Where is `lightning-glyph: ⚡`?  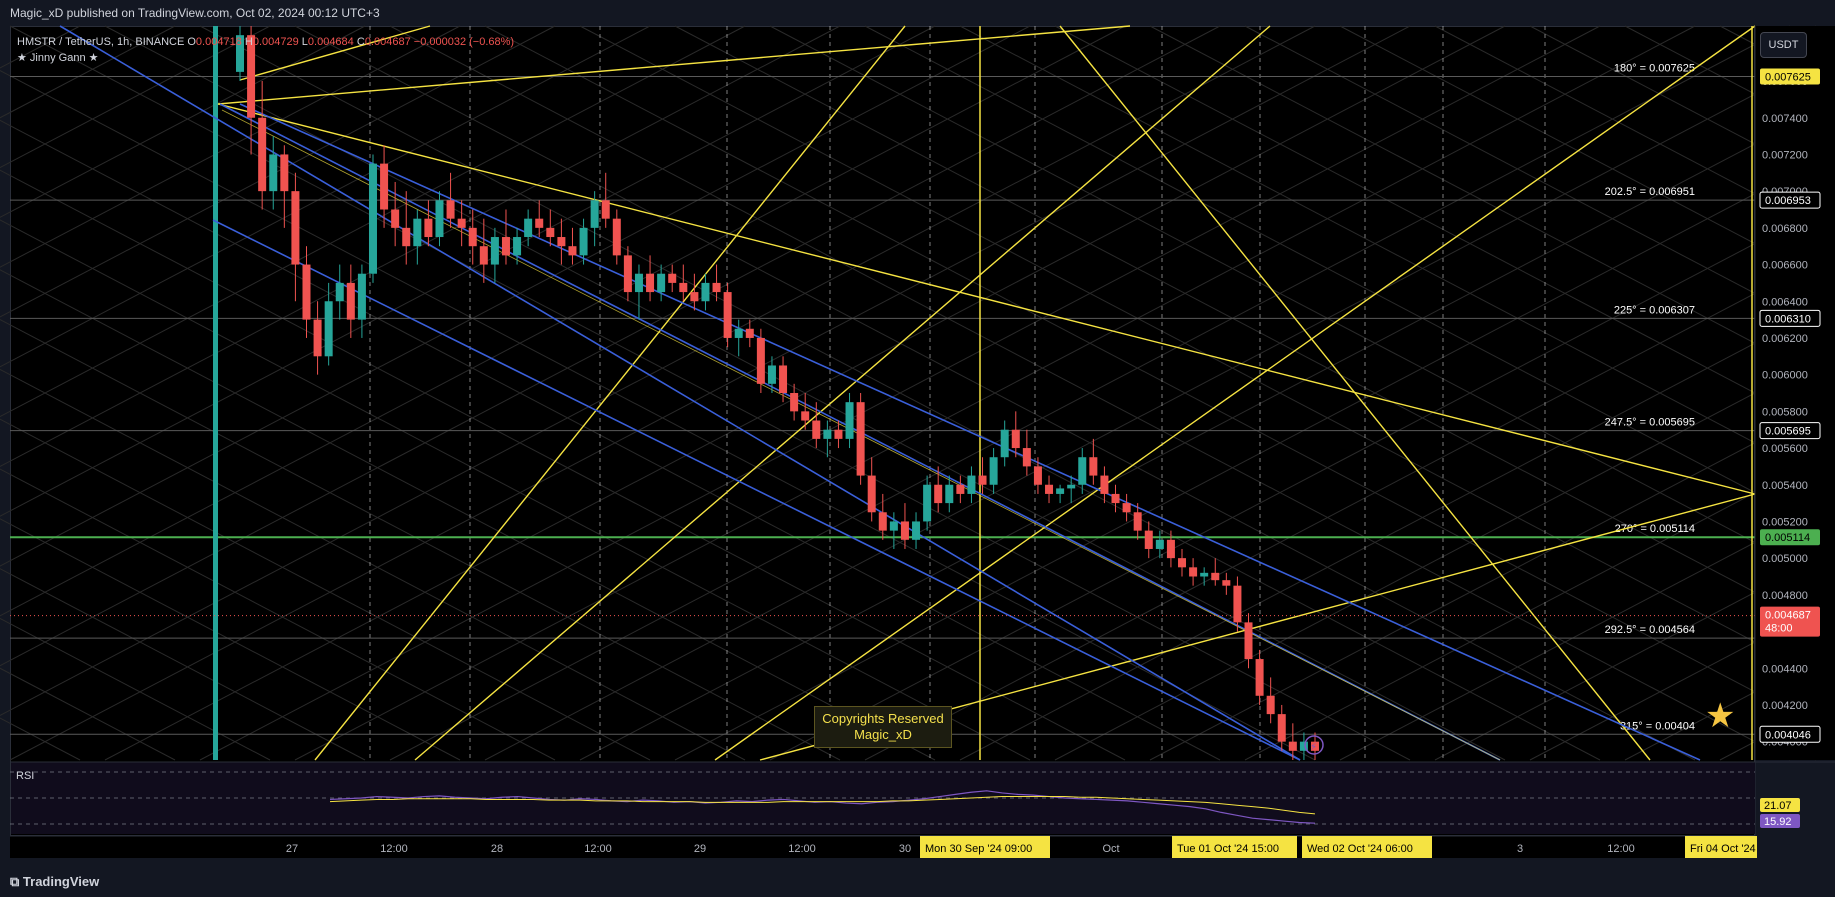 lightning-glyph: ⚡ is located at coordinates (1313, 747).